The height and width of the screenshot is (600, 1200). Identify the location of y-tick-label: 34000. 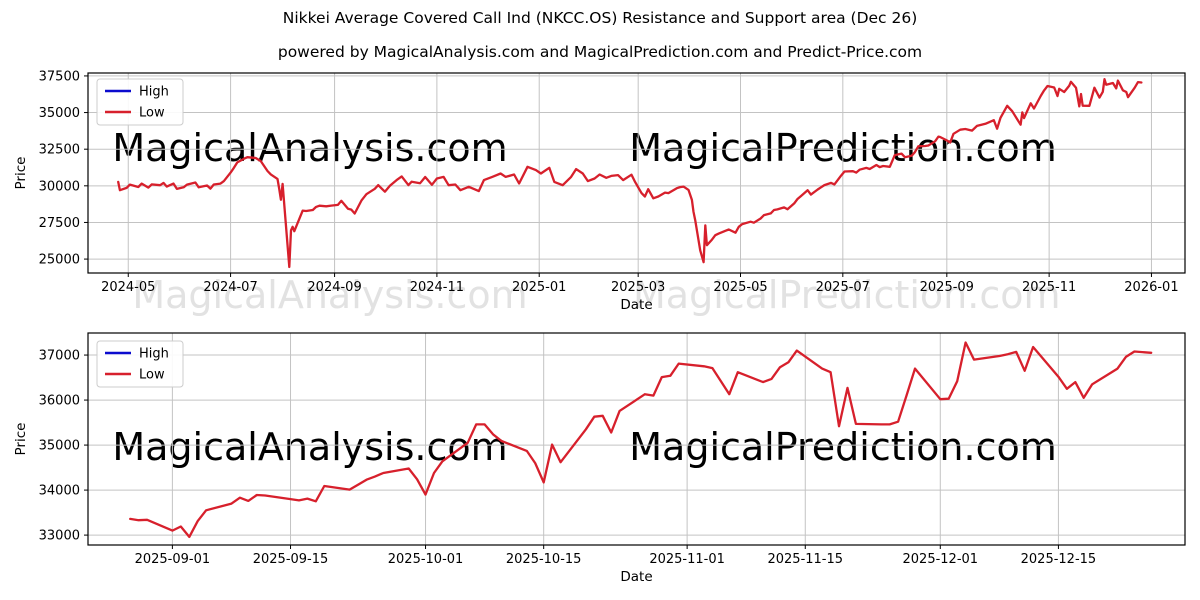
(59, 491).